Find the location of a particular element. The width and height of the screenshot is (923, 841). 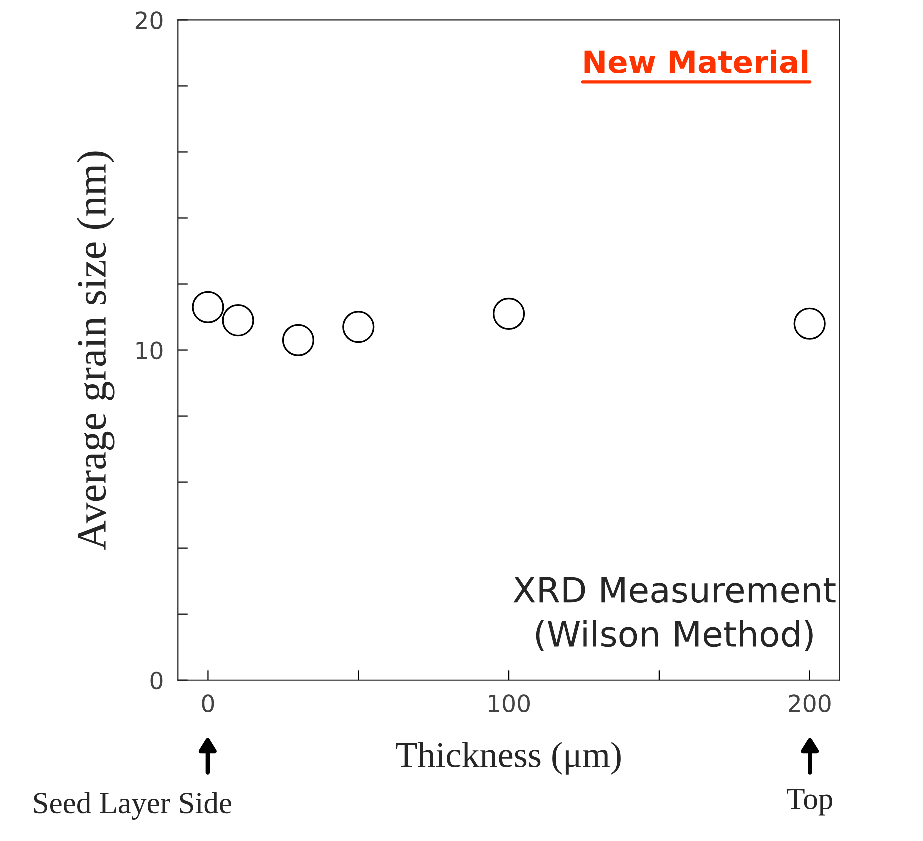

y-tick-label: 10 is located at coordinates (149, 351).